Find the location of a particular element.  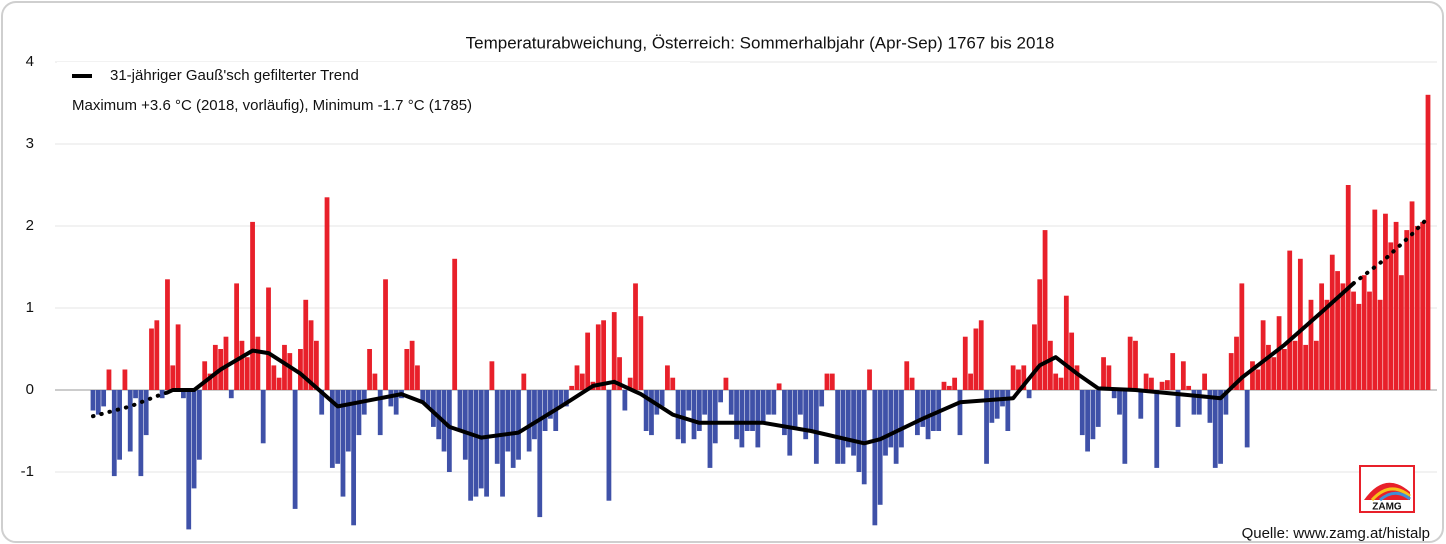

y-tick-label: 4 is located at coordinates (30, 61).